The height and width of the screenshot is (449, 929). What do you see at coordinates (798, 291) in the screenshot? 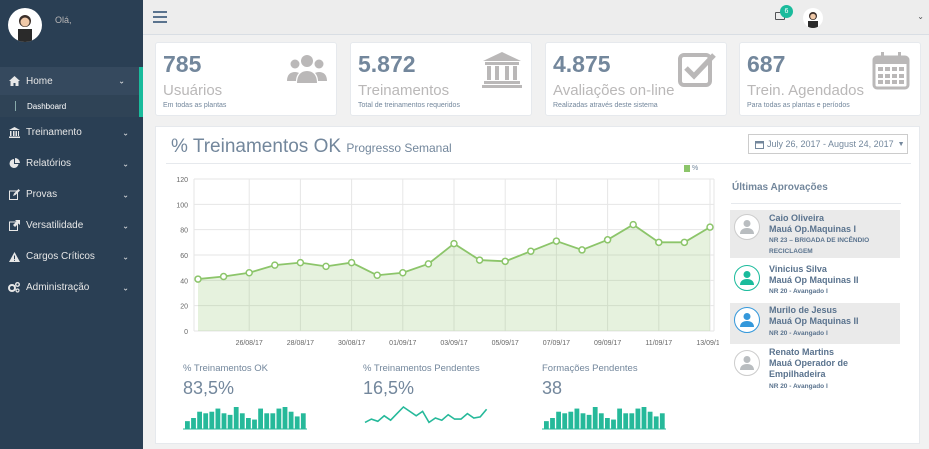
I see `approval-course: NR 20 - Avangado I` at bounding box center [798, 291].